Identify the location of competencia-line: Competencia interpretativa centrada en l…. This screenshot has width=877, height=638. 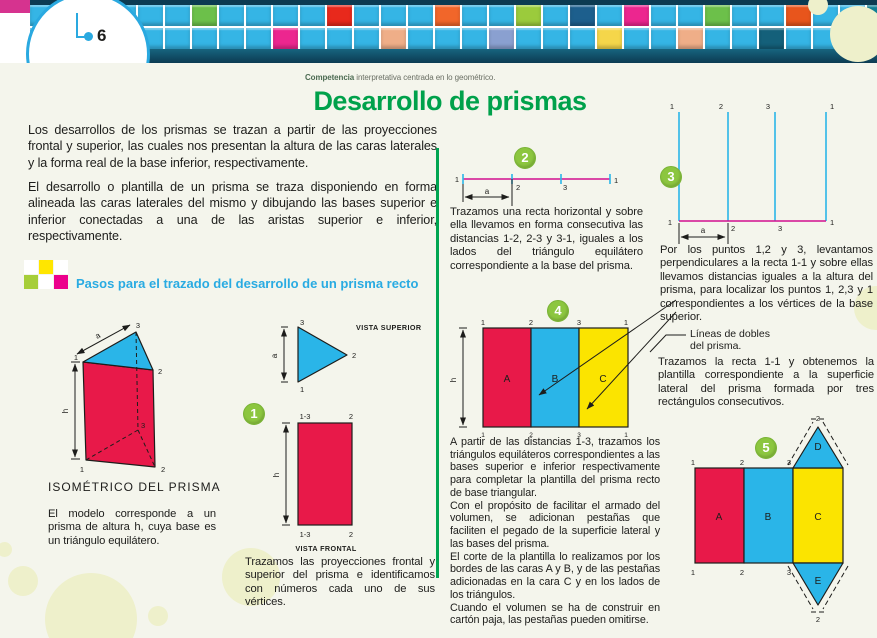
(400, 77).